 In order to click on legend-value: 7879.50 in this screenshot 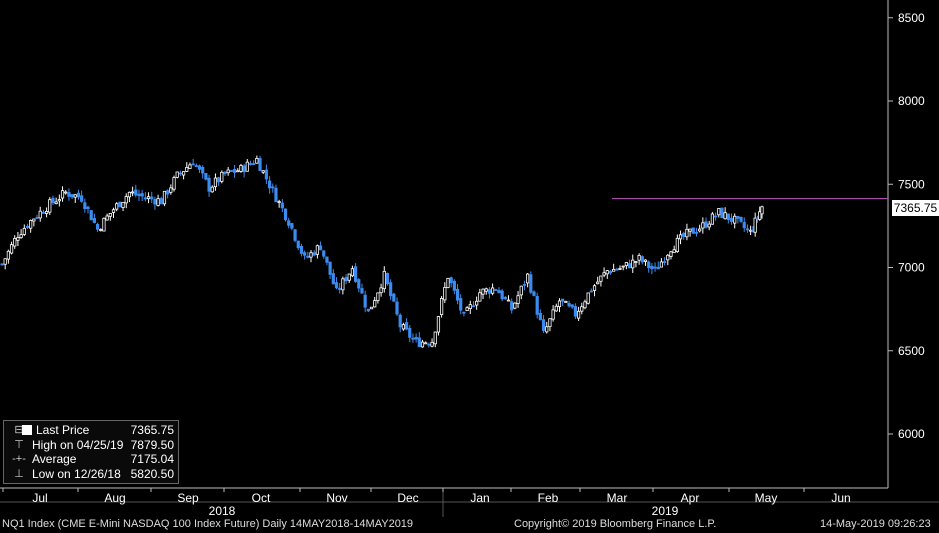, I will do `click(152, 445)`.